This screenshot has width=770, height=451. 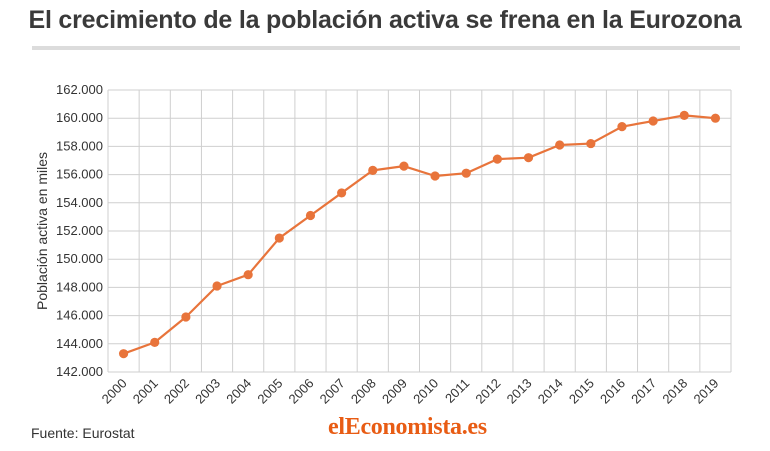 What do you see at coordinates (79, 230) in the screenshot?
I see `y-tick-label: 152.000` at bounding box center [79, 230].